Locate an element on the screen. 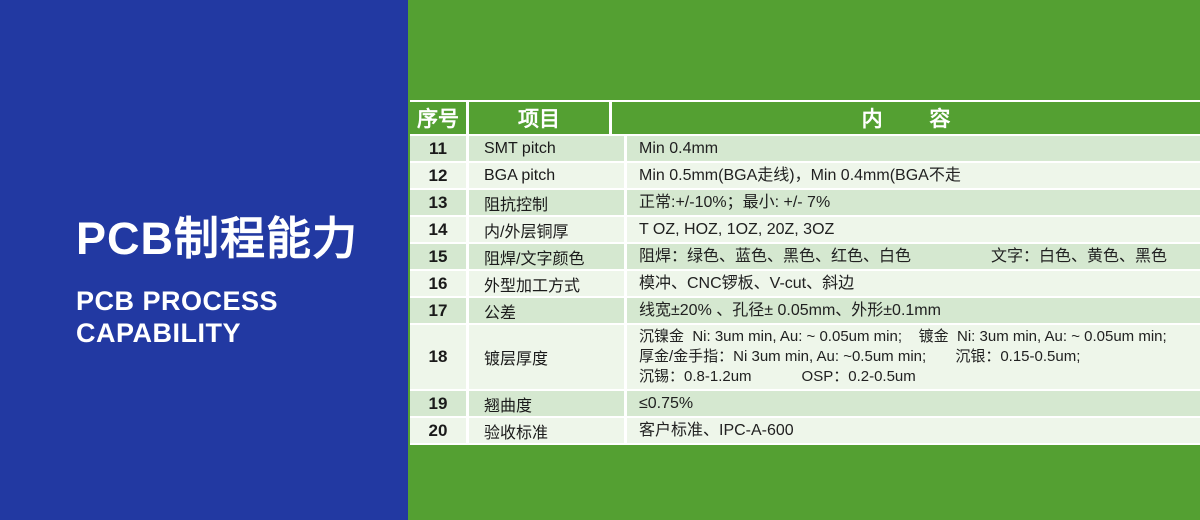 The image size is (1200, 520). content-line: 客户标准、IPC-A-600 is located at coordinates (716, 430).